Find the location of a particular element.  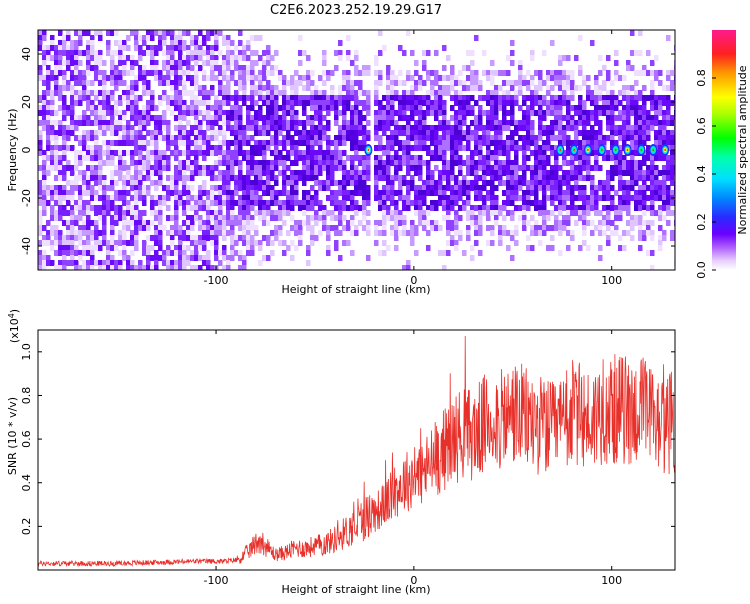

colorbar-tick-label: 0.8 is located at coordinates (701, 78).